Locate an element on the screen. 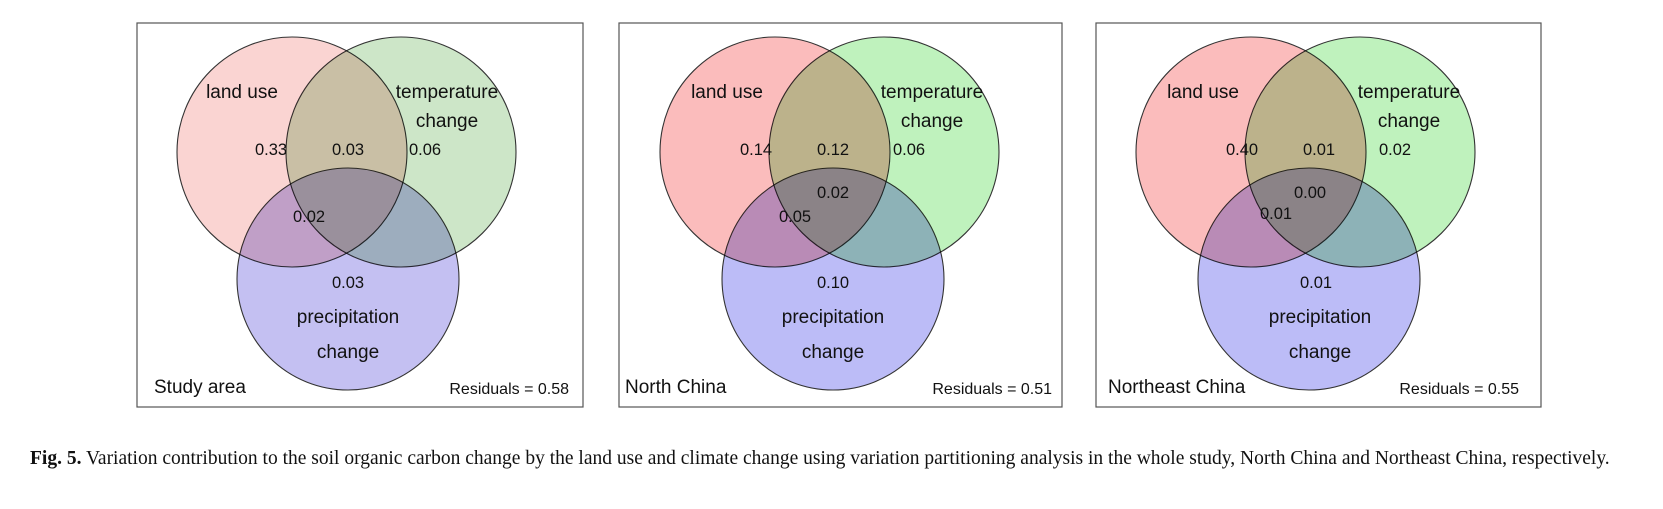 This screenshot has height=509, width=1663. precip-only-value: 0.10 is located at coordinates (833, 283).